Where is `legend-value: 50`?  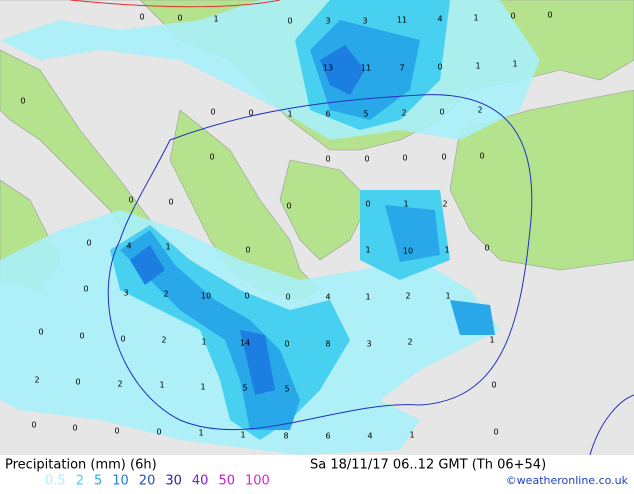 legend-value: 50 is located at coordinates (226, 481).